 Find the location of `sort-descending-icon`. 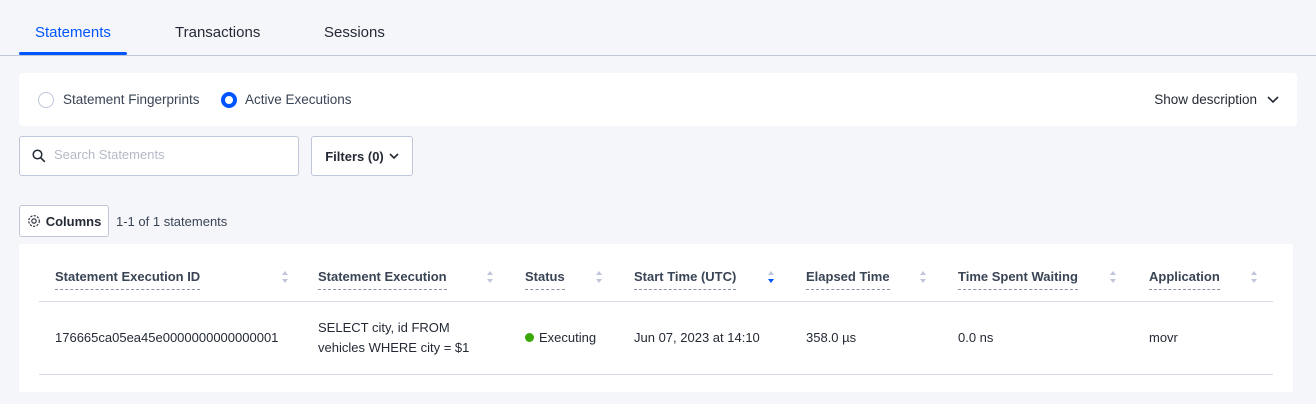

sort-descending-icon is located at coordinates (771, 277).